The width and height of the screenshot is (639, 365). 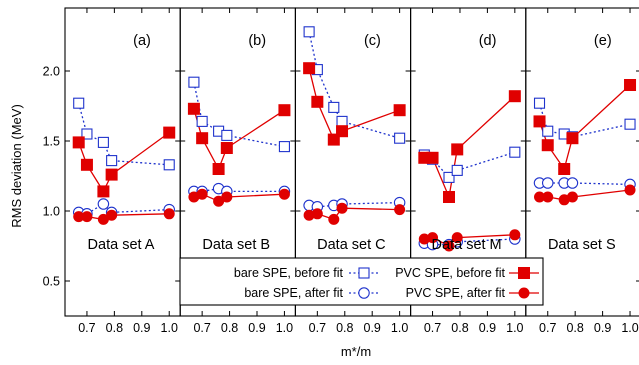 What do you see at coordinates (603, 41) in the screenshot?
I see `panel-tag: (e)` at bounding box center [603, 41].